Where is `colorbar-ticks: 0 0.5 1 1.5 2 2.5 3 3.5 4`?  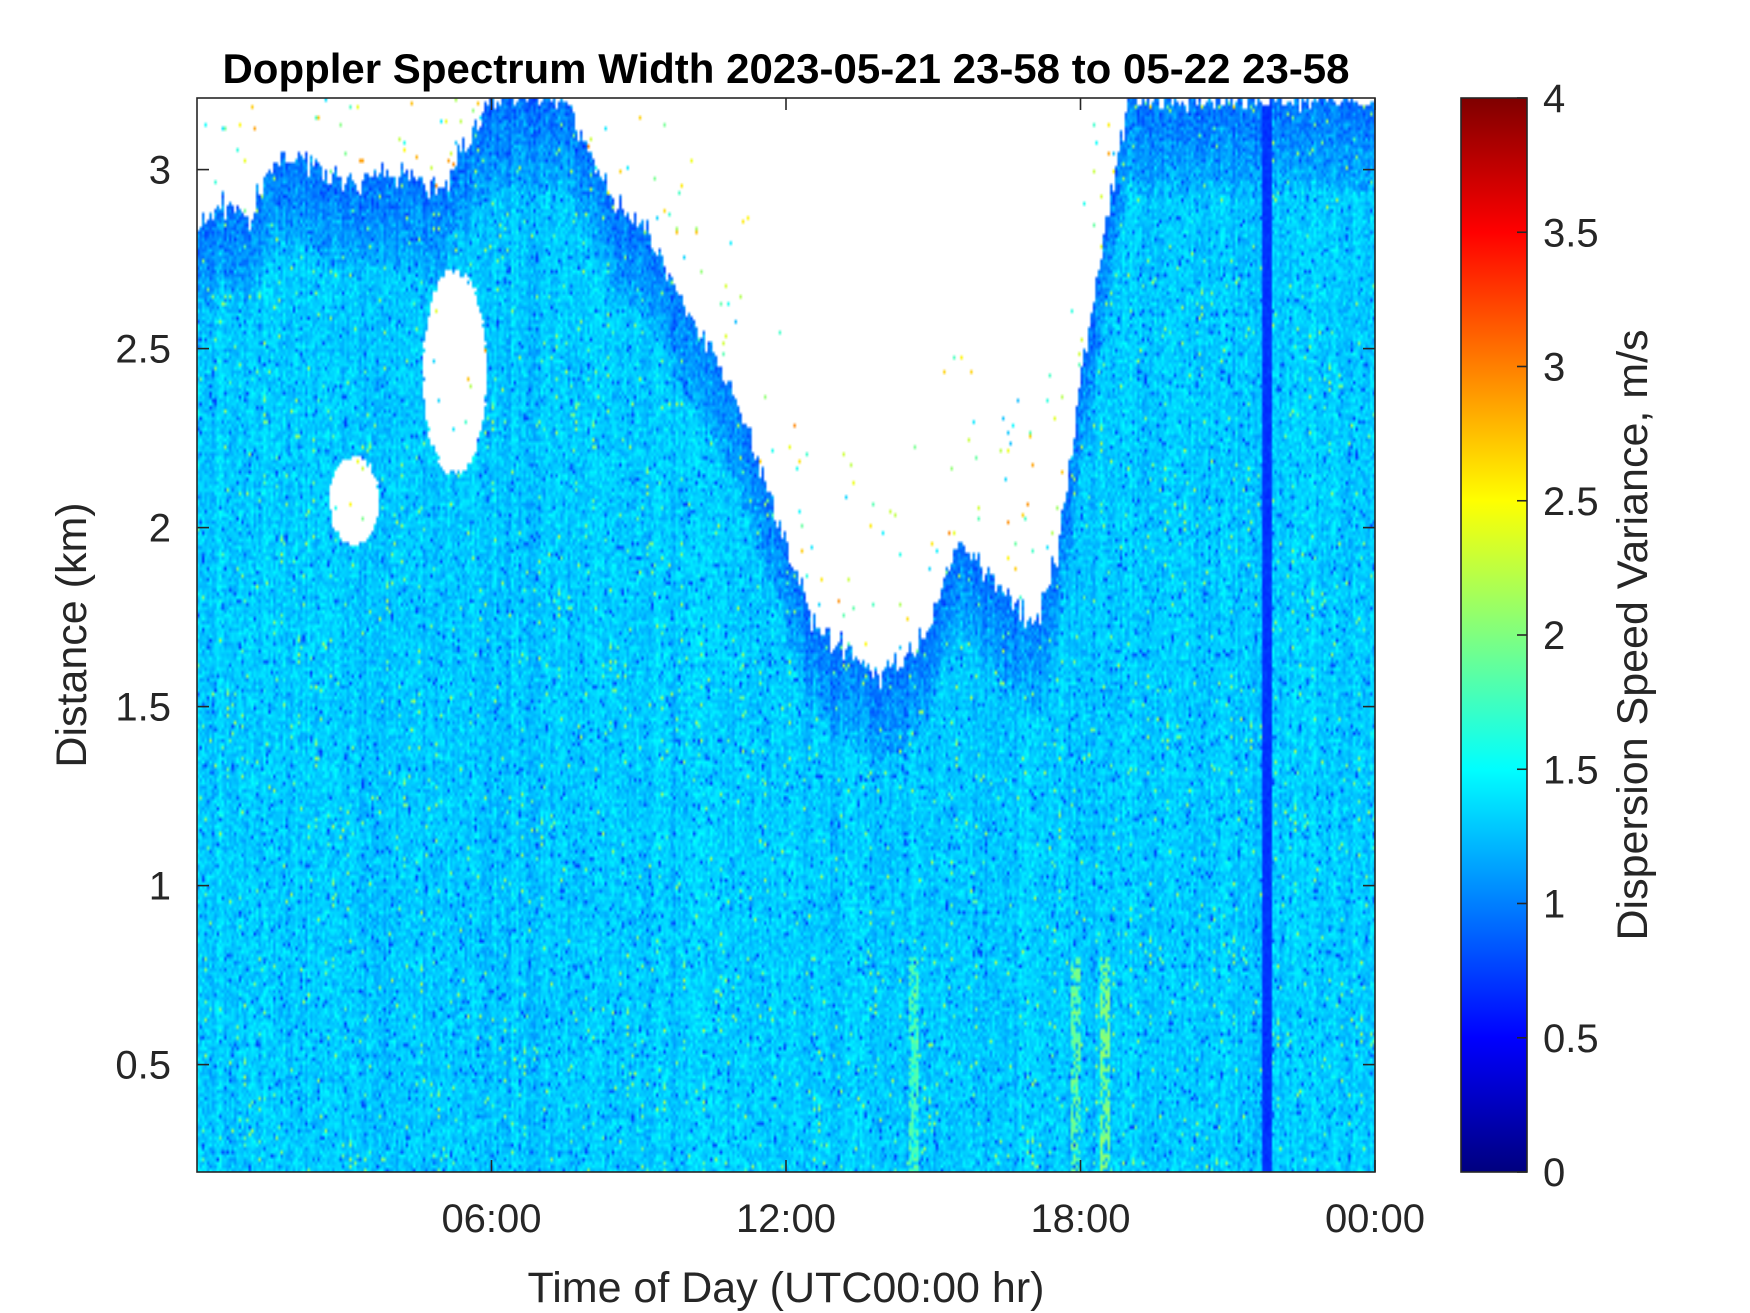
colorbar-ticks: 0 0.5 1 1.5 2 2.5 3 3.5 4 is located at coordinates (1558, 636).